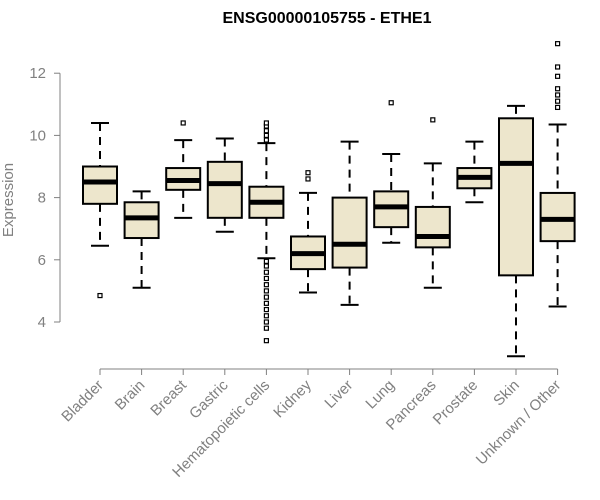 This screenshot has height=500, width=600. Describe the element at coordinates (292, 398) in the screenshot. I see `x-tick-label: Kidney` at that location.